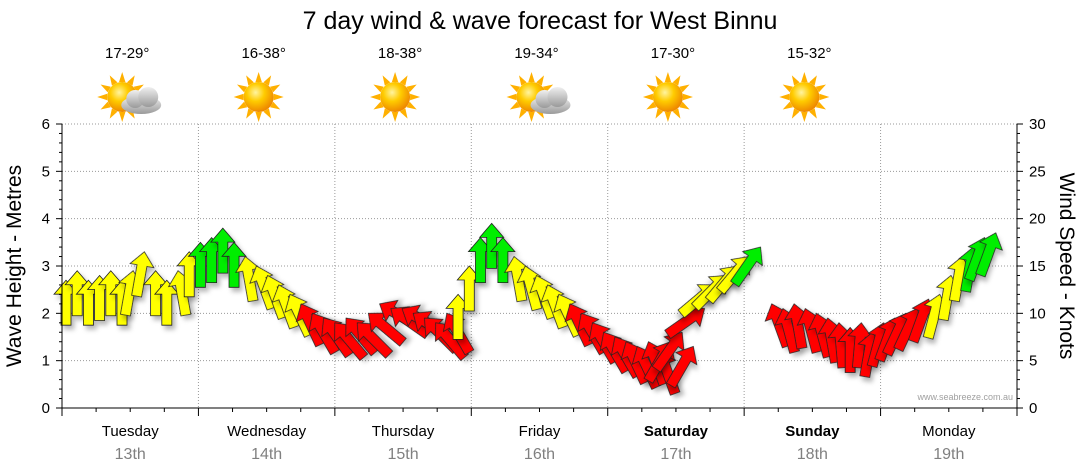  I want to click on date-label: 16th, so click(539, 454).